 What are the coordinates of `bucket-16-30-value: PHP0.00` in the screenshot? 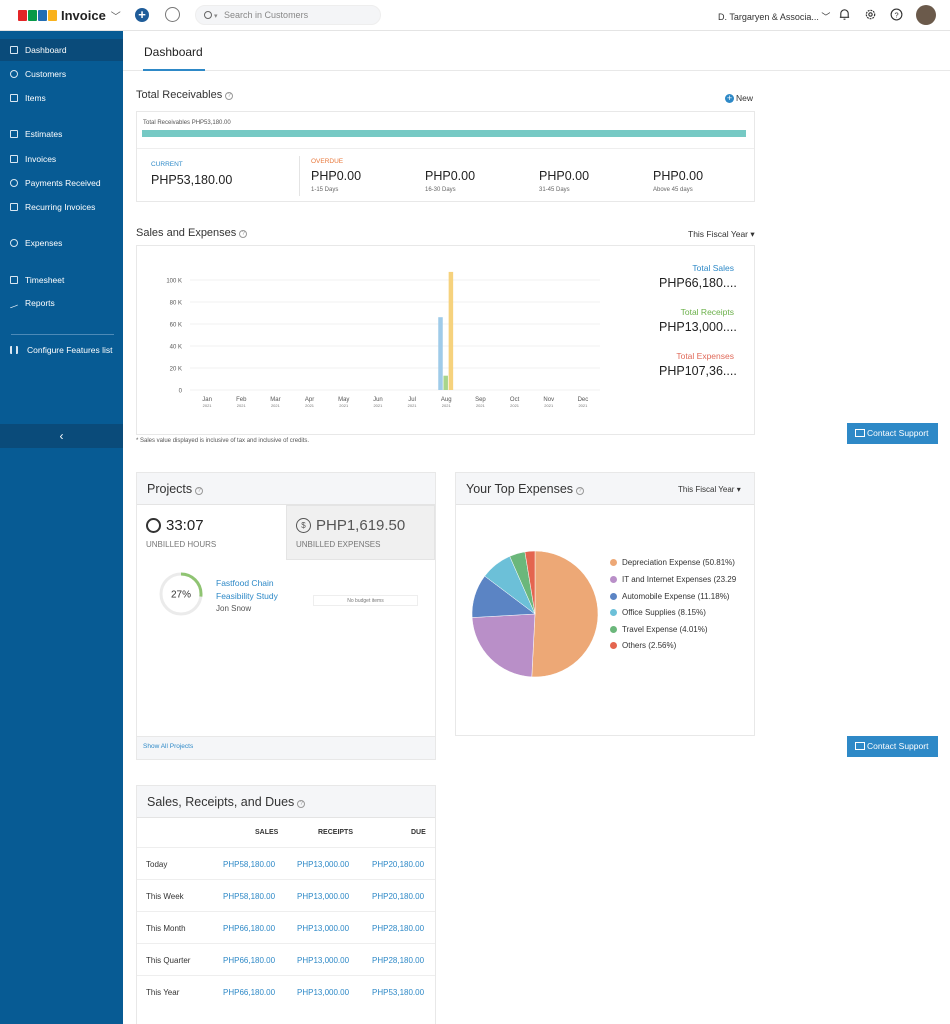 It's located at (450, 176).